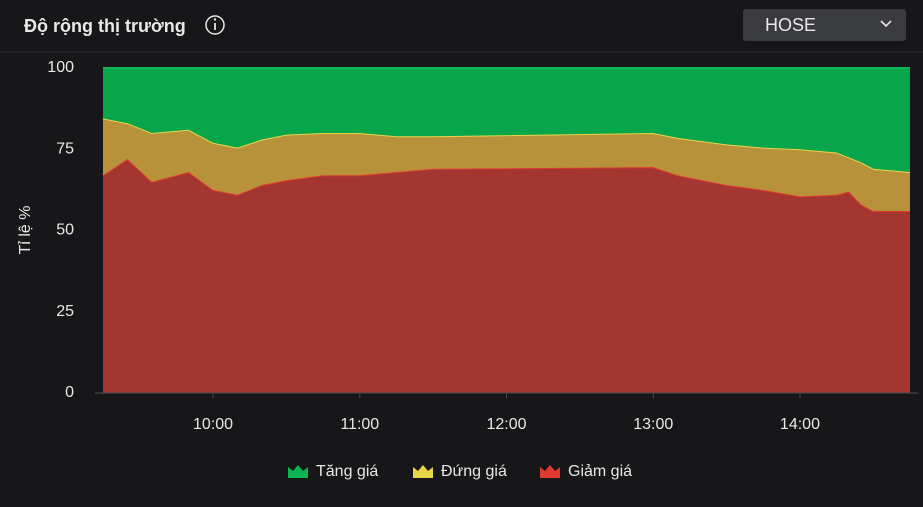 This screenshot has height=507, width=923. What do you see at coordinates (359, 424) in the screenshot?
I see `x-tick-label: 11:00` at bounding box center [359, 424].